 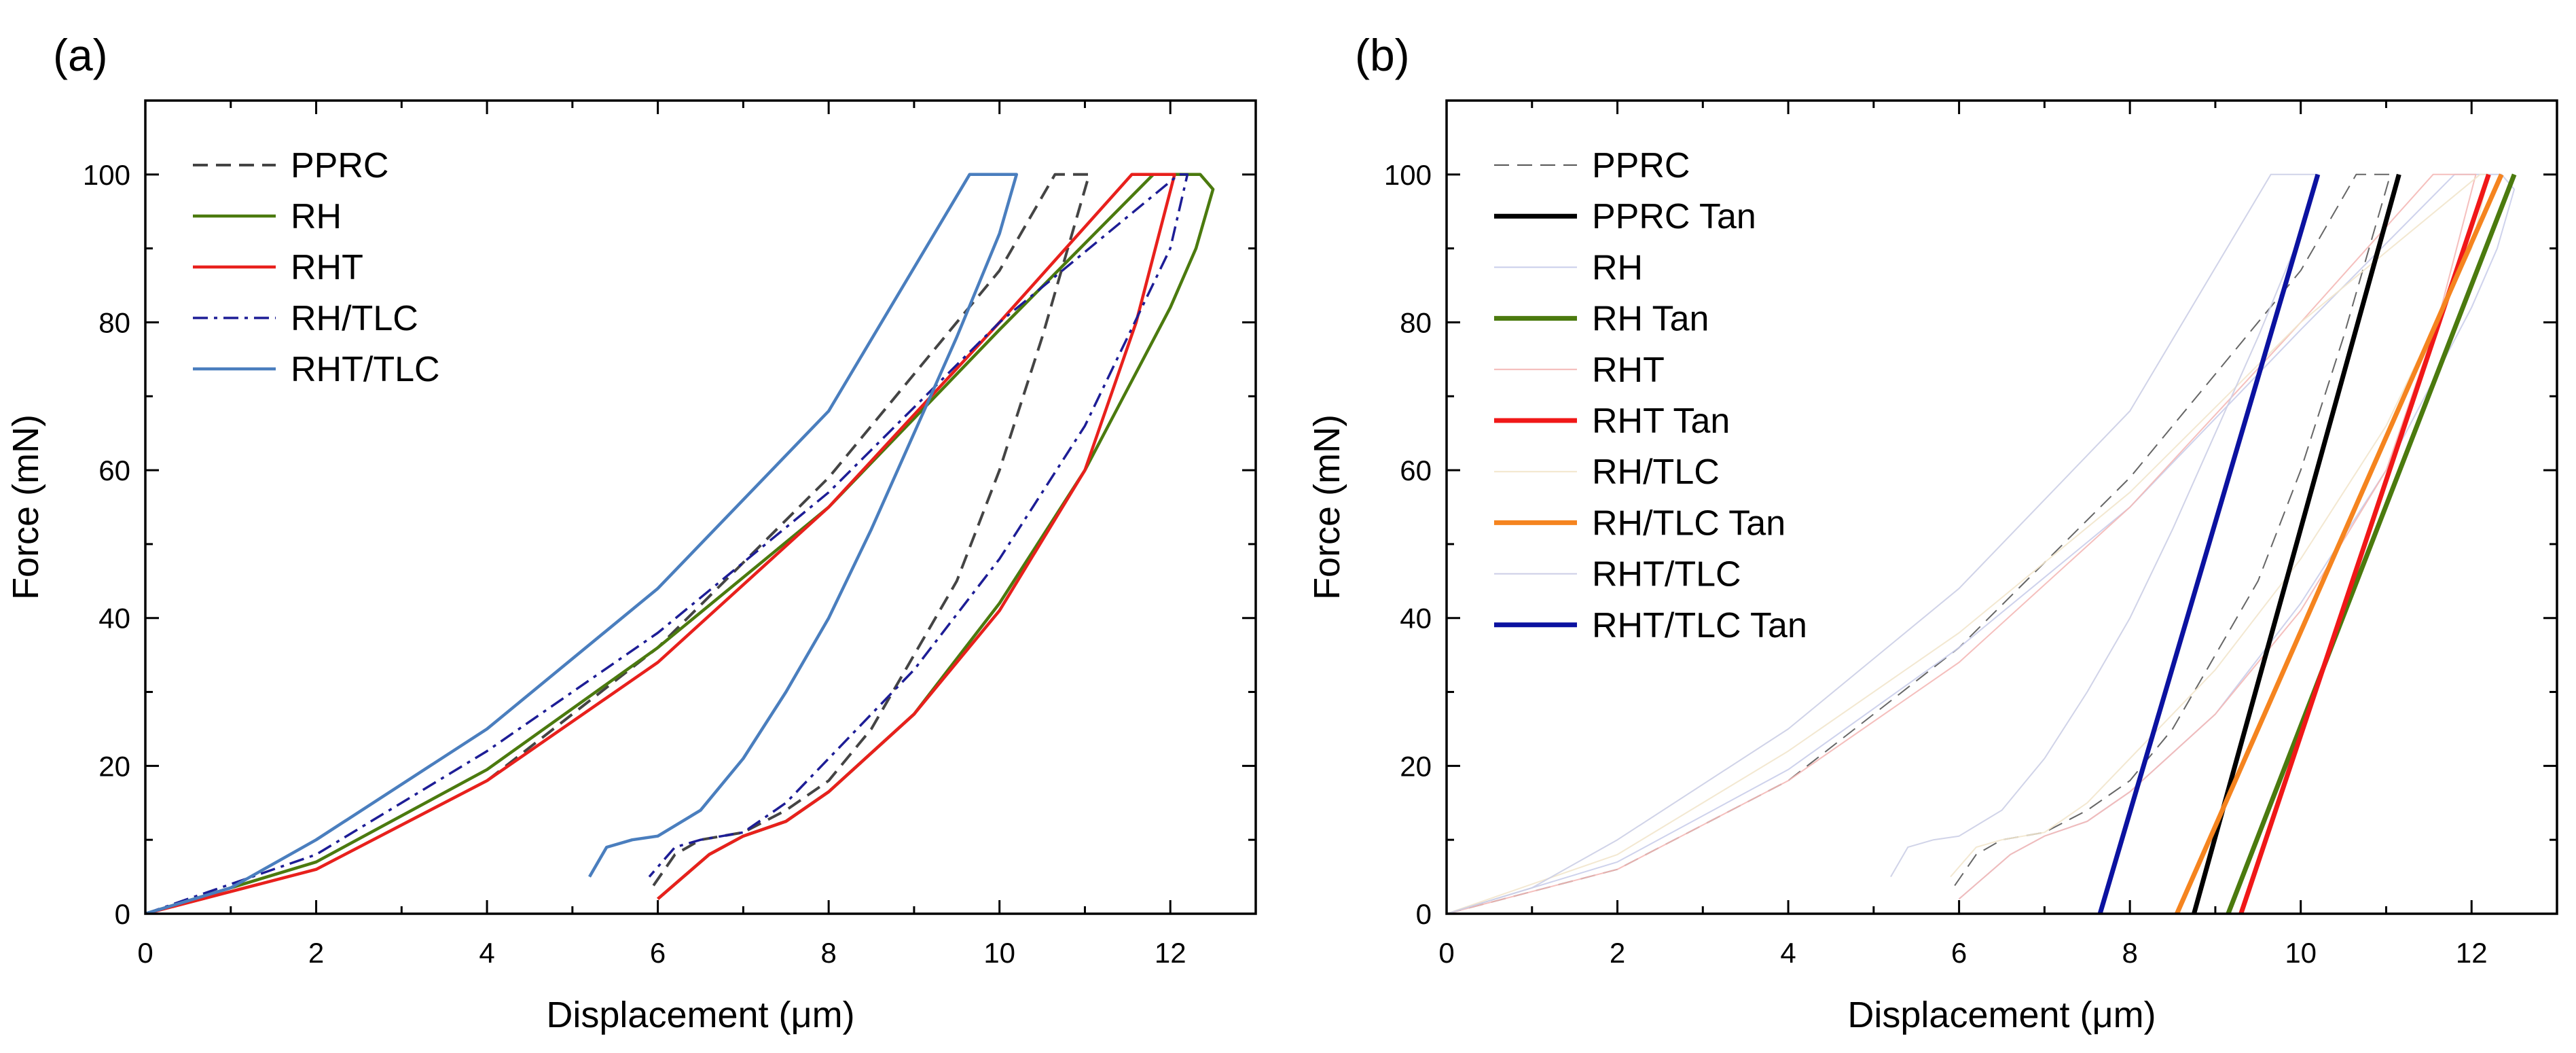 I want to click on legend: PPRC RH RHT RH/TLC RHT/TLC, so click(x=316, y=267).